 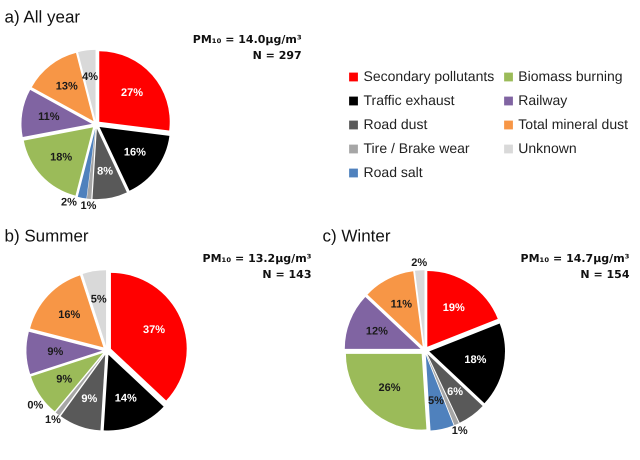 What do you see at coordinates (287, 275) in the screenshot?
I see `text: N = 143` at bounding box center [287, 275].